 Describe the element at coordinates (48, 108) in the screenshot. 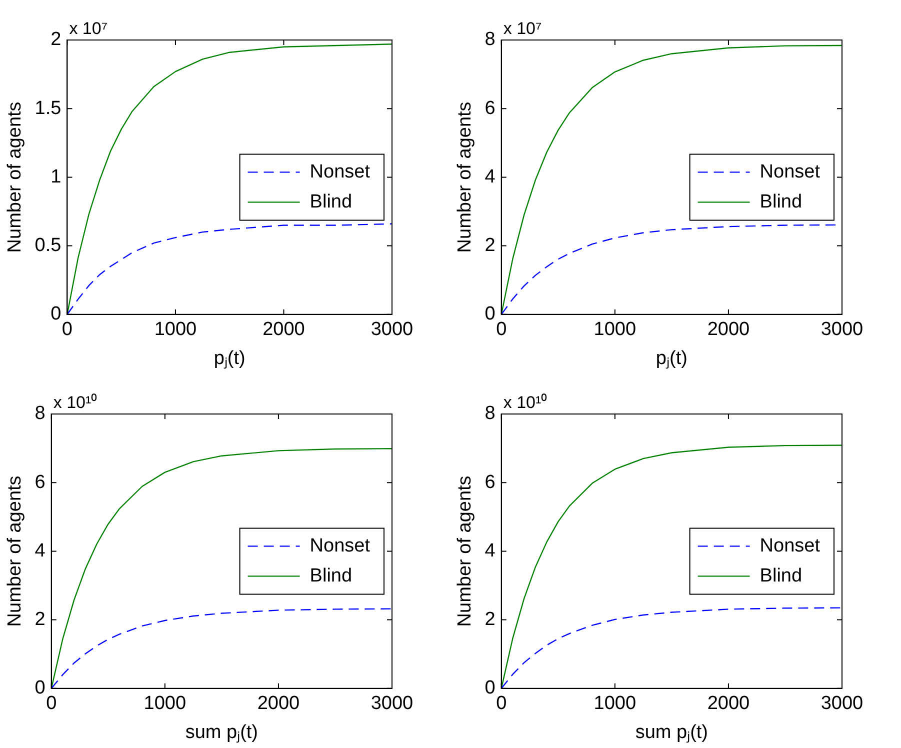

I see `y-tick-label: 1.5` at that location.